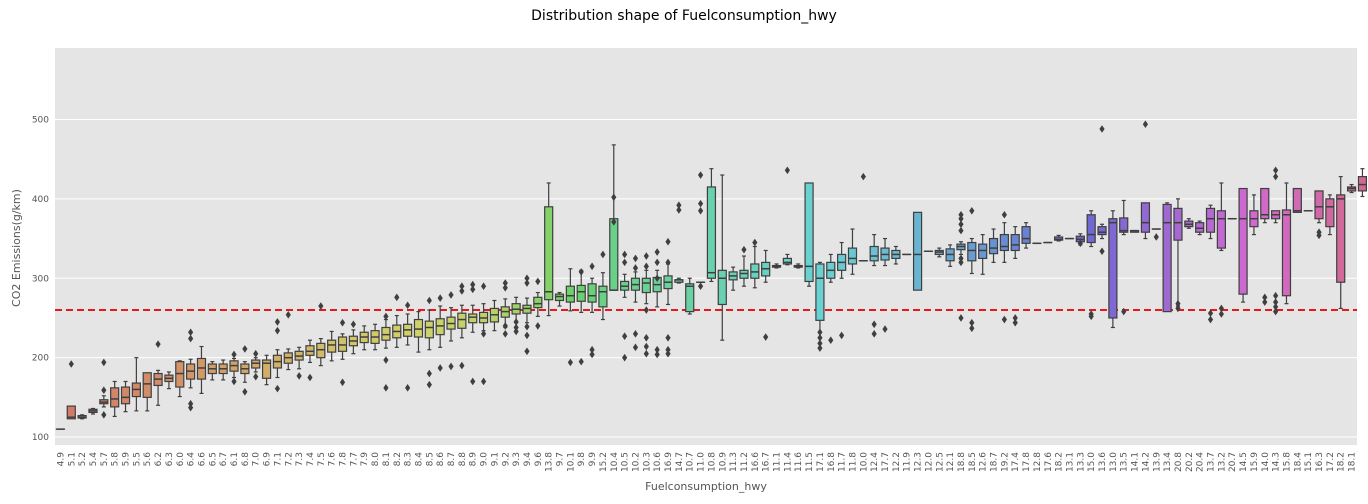 The width and height of the screenshot is (1368, 504). Describe the element at coordinates (843, 462) in the screenshot. I see `x-tick-label: 11.7` at that location.